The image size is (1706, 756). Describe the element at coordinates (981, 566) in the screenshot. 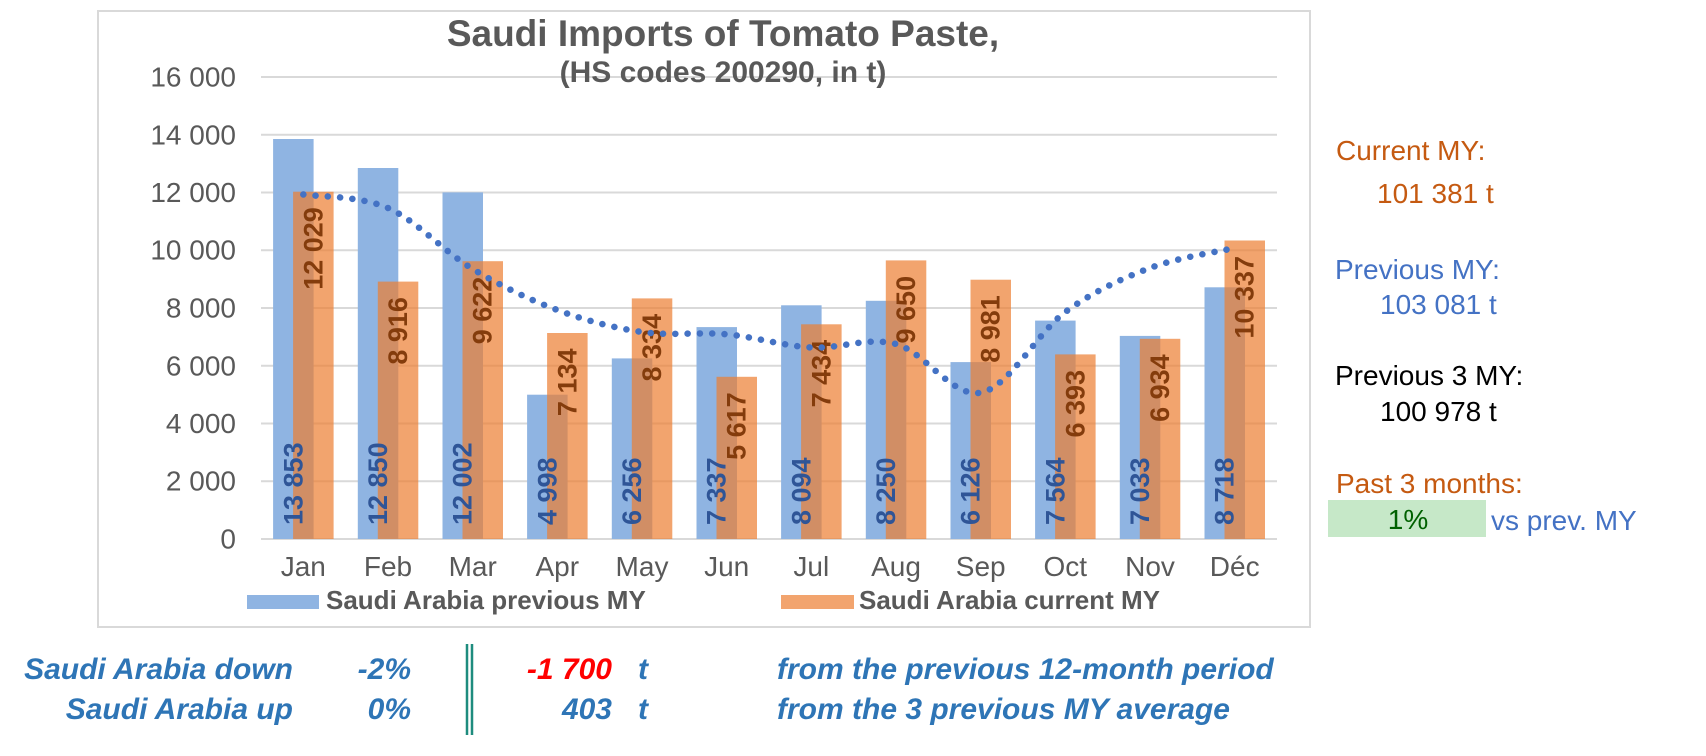

I see `svg-text: Sep` at that location.